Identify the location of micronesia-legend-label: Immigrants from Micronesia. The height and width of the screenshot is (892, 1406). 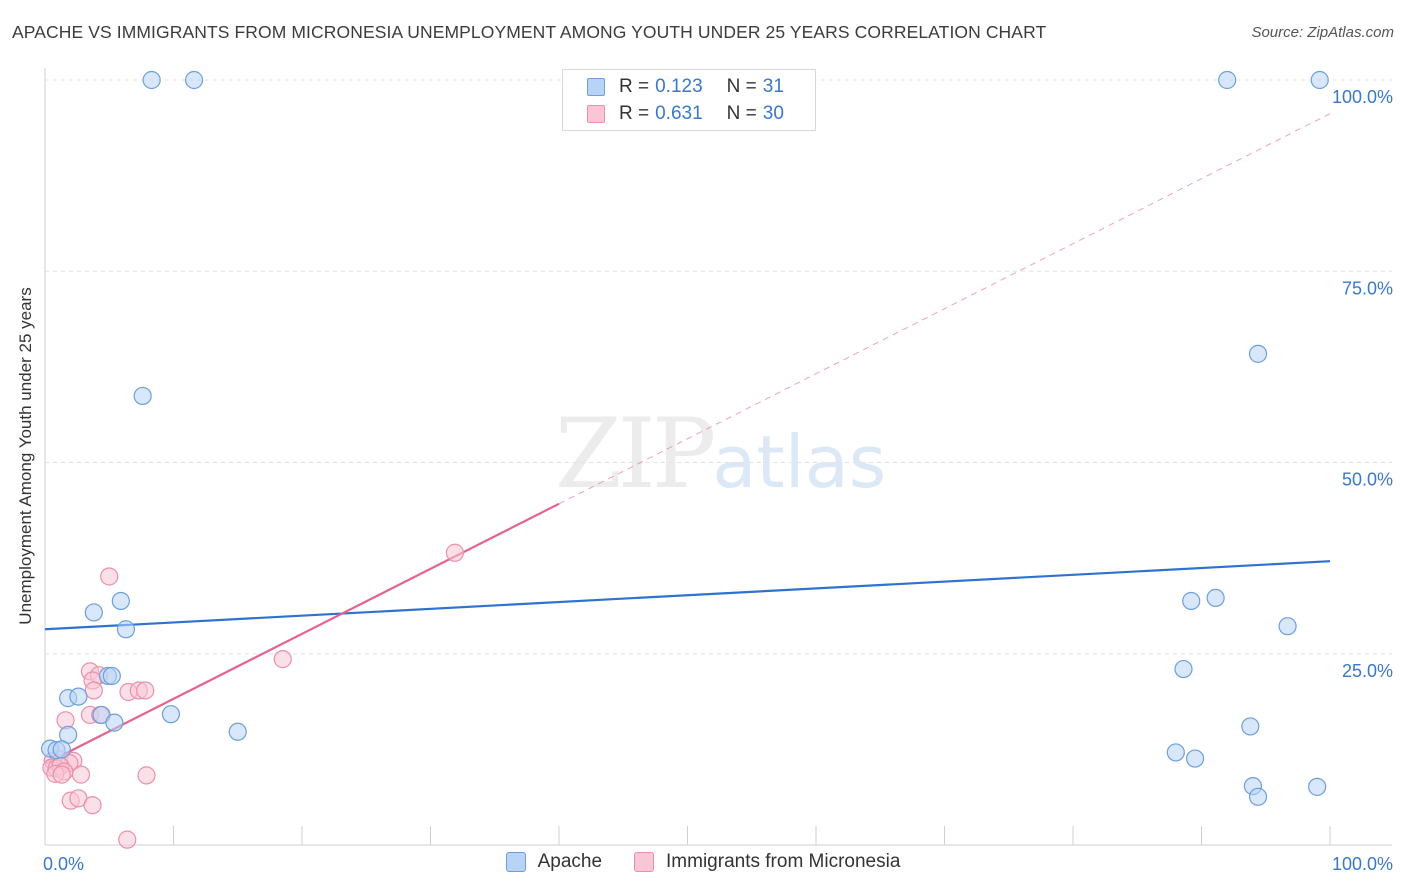
(783, 861).